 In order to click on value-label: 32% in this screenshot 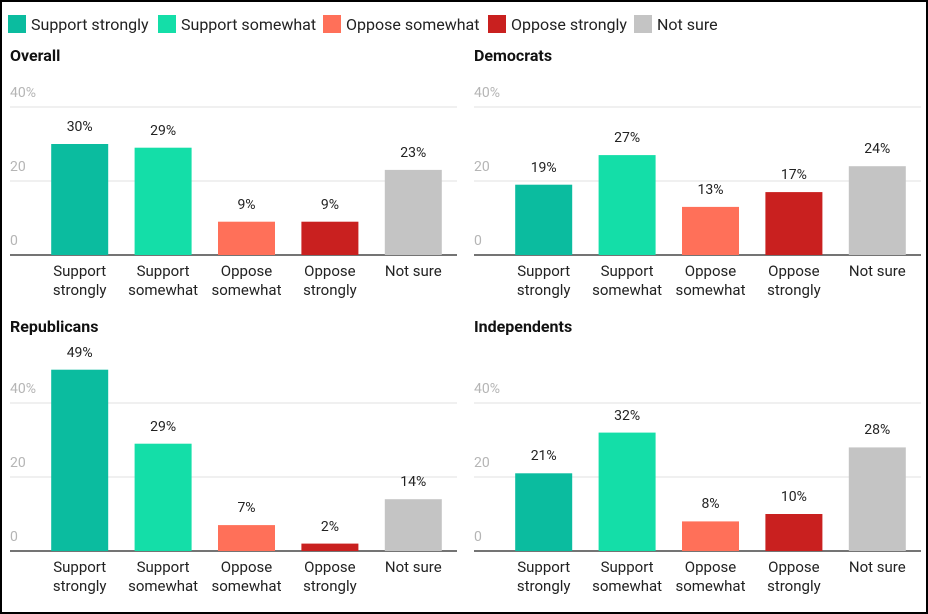, I will do `click(627, 415)`.